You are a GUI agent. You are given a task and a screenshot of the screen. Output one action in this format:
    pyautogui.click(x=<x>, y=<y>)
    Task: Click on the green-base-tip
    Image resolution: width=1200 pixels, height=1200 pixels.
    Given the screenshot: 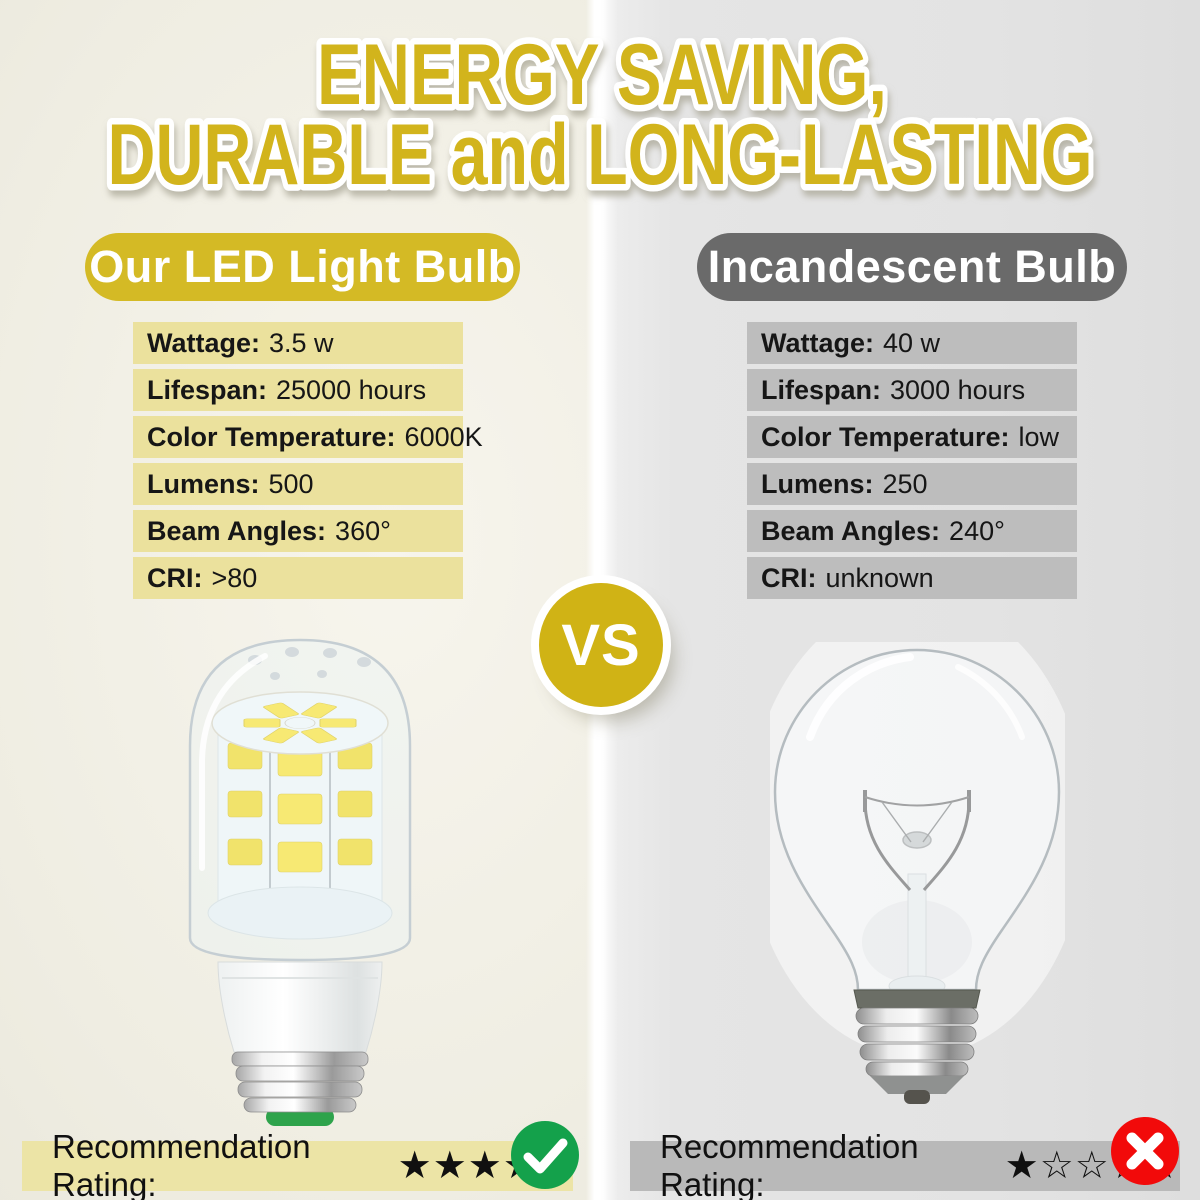 What is the action you would take?
    pyautogui.click(x=300, y=1117)
    